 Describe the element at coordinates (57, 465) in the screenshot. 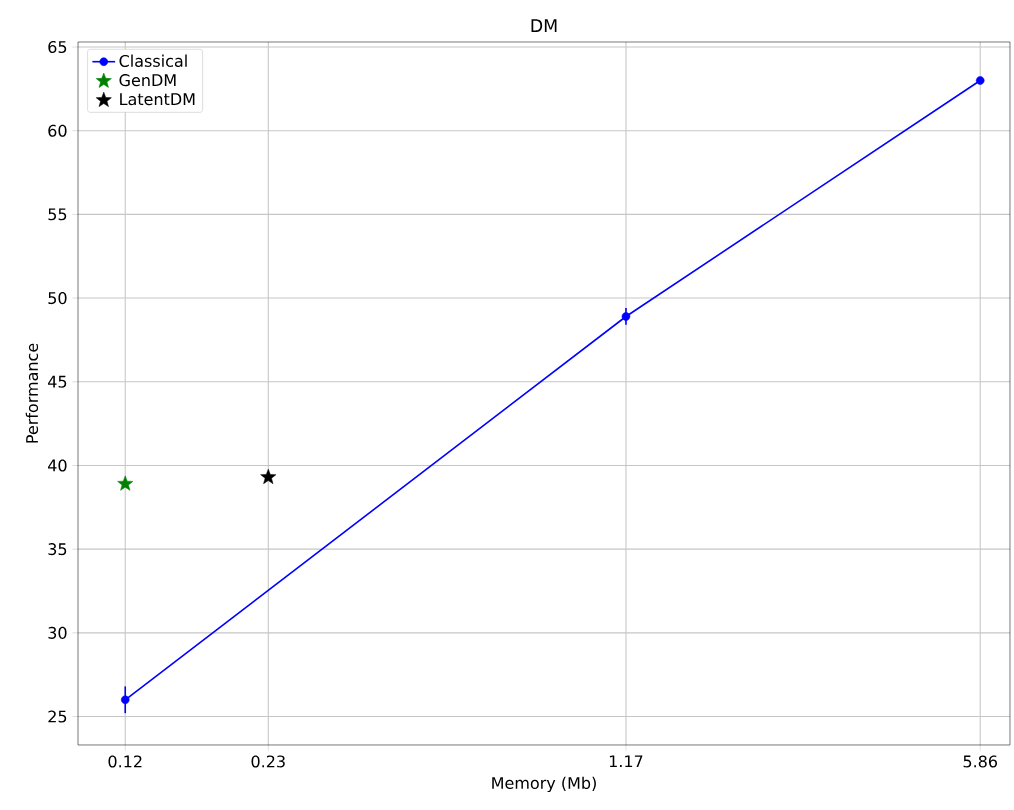

I see `y-tick-label: 40` at that location.